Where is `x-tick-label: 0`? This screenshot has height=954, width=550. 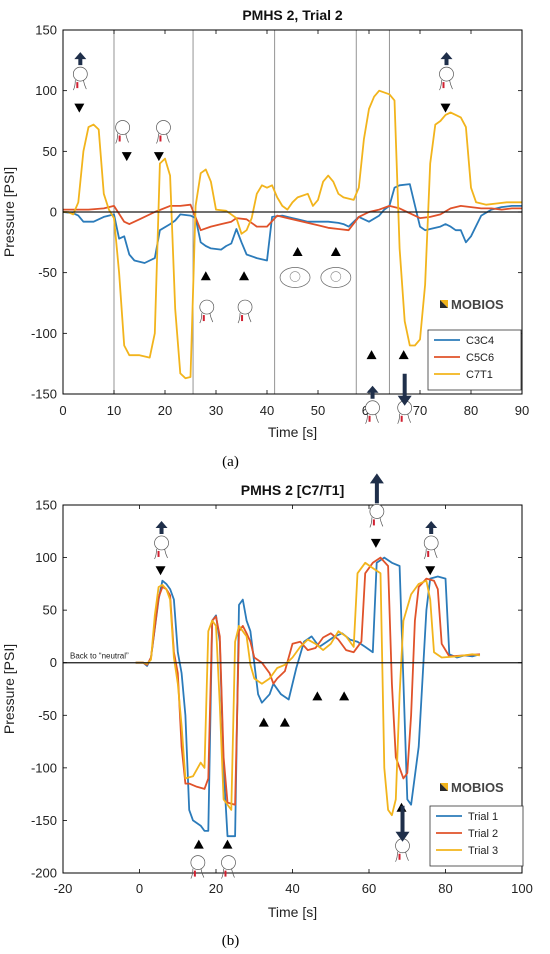 x-tick-label: 0 is located at coordinates (139, 888).